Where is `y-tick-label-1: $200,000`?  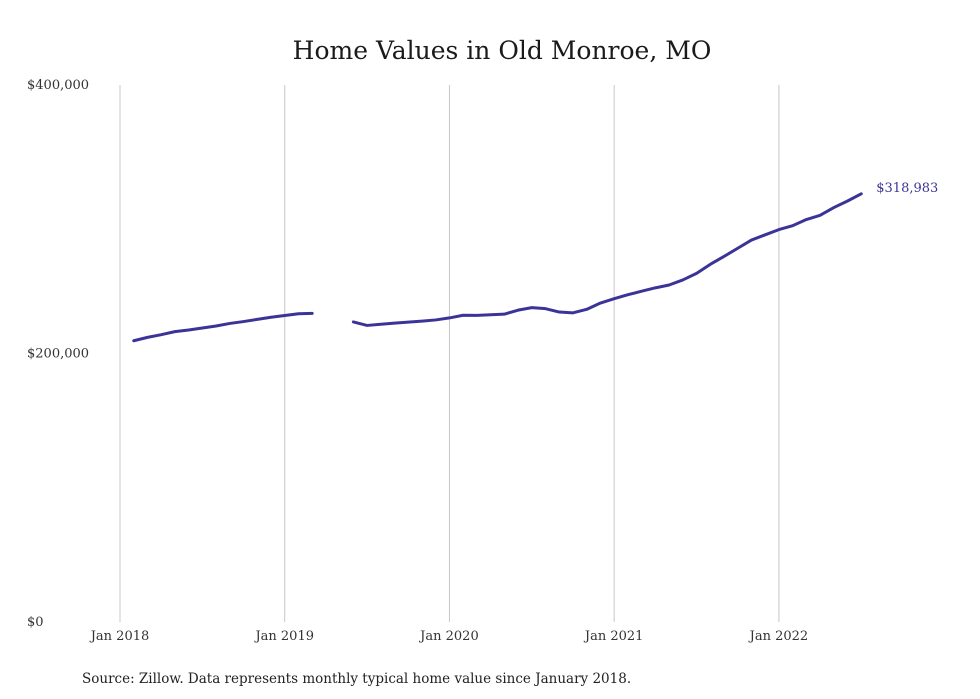 y-tick-label-1: $200,000 is located at coordinates (58, 354).